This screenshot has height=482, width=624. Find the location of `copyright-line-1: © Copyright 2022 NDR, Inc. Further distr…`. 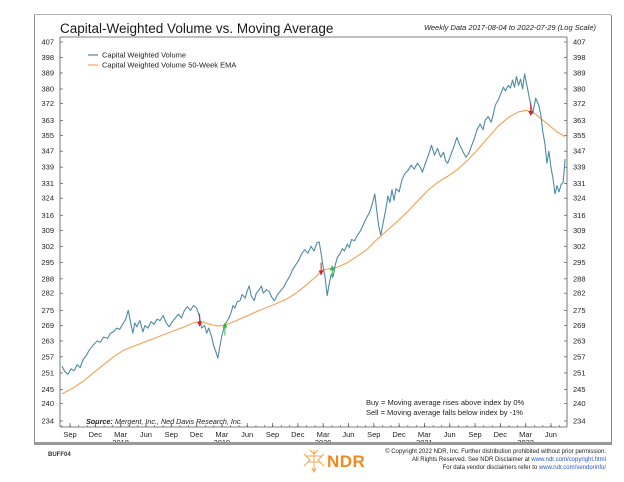

copyright-line-1: © Copyright 2022 NDR, Inc. Further distr… is located at coordinates (495, 452).